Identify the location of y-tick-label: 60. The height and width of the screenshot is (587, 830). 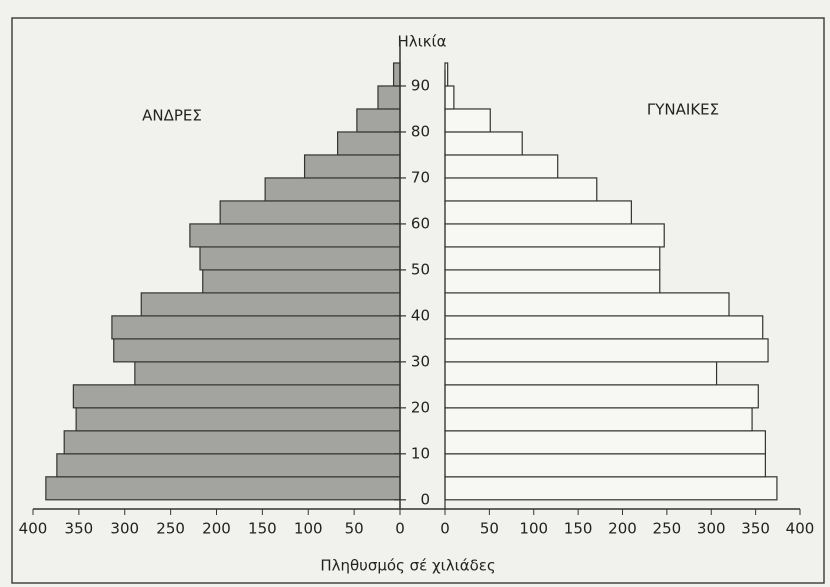
(420, 223).